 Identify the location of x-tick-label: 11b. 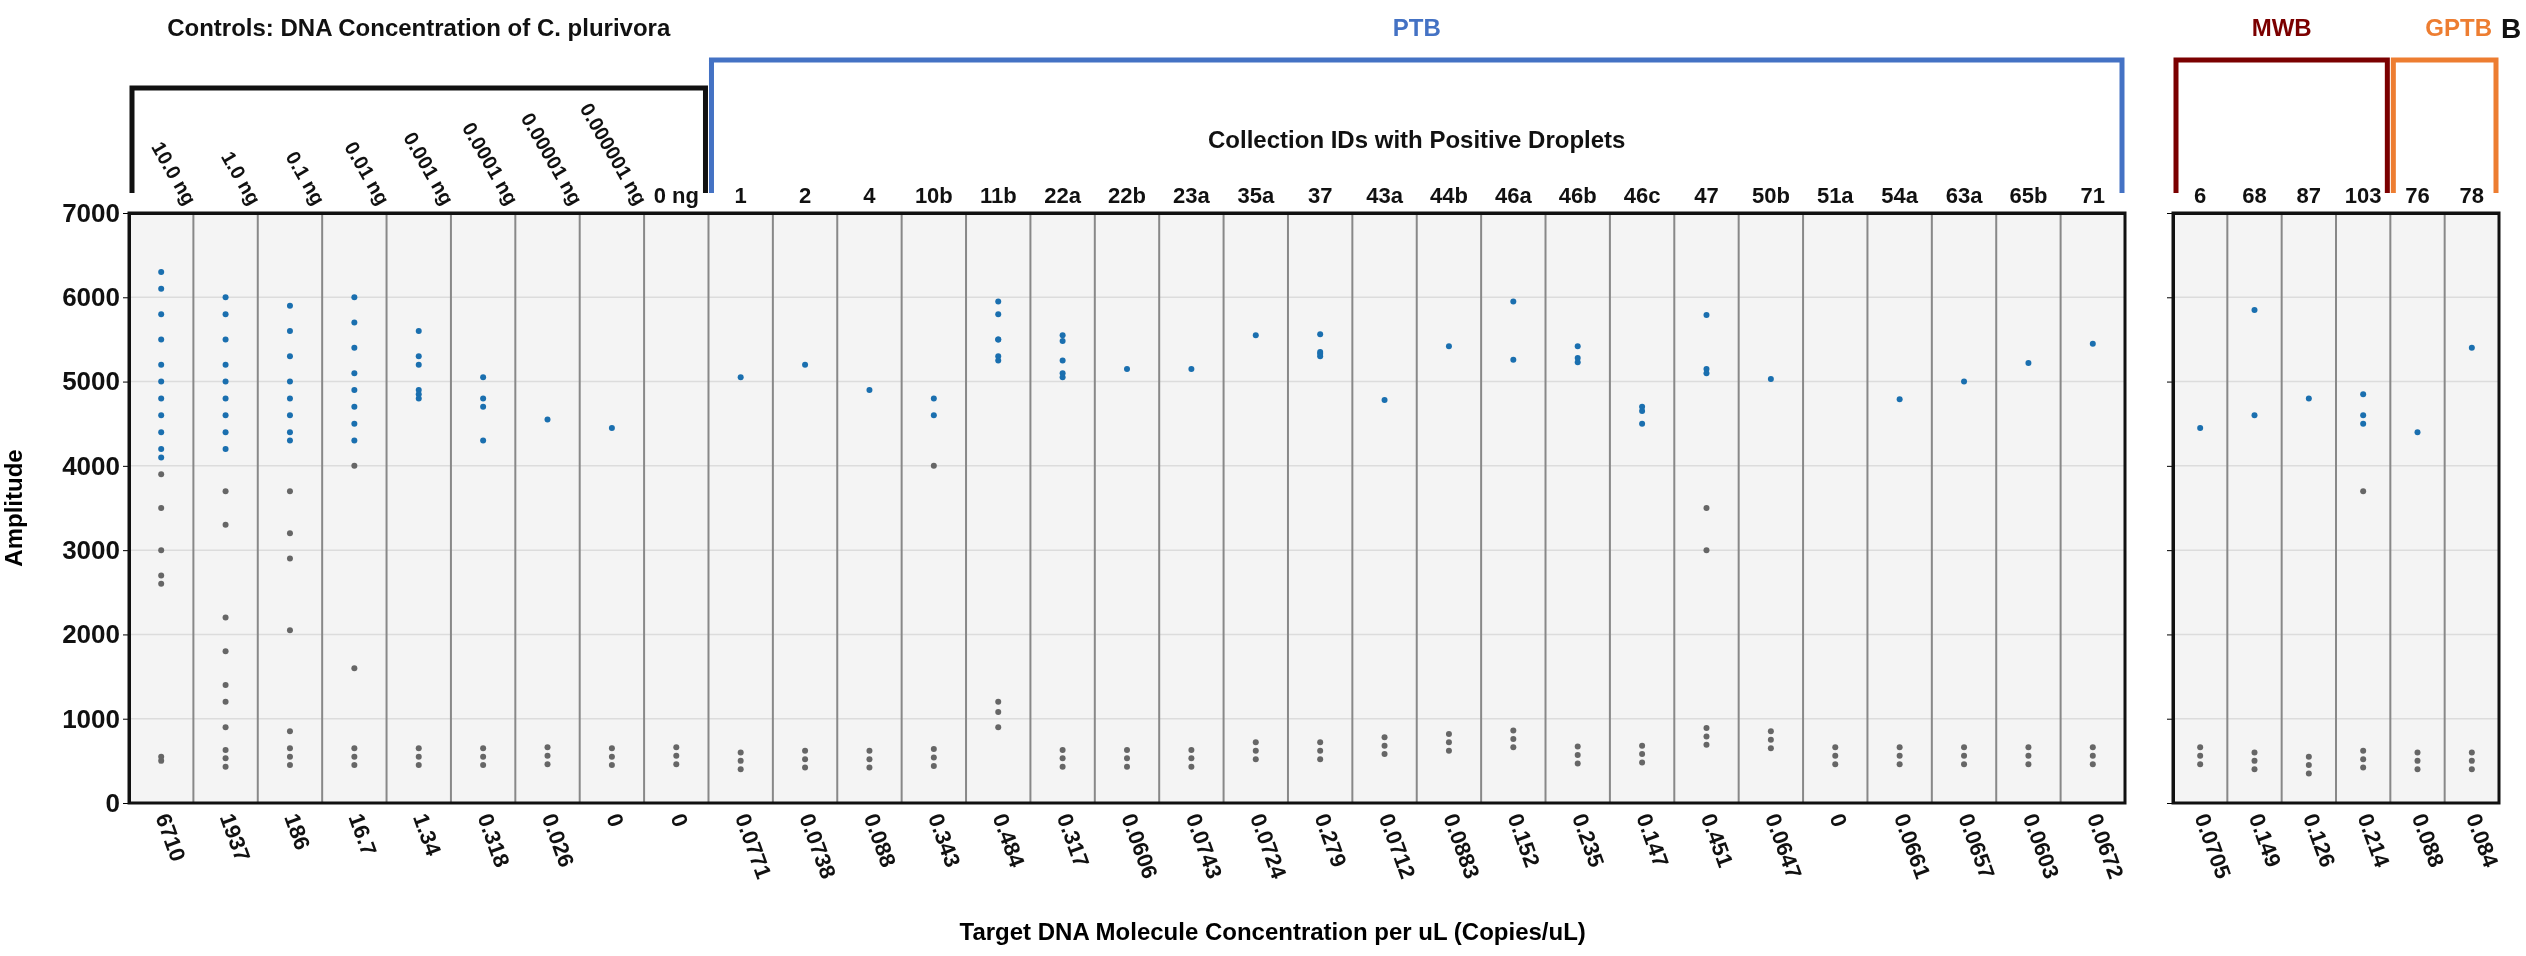
(998, 196).